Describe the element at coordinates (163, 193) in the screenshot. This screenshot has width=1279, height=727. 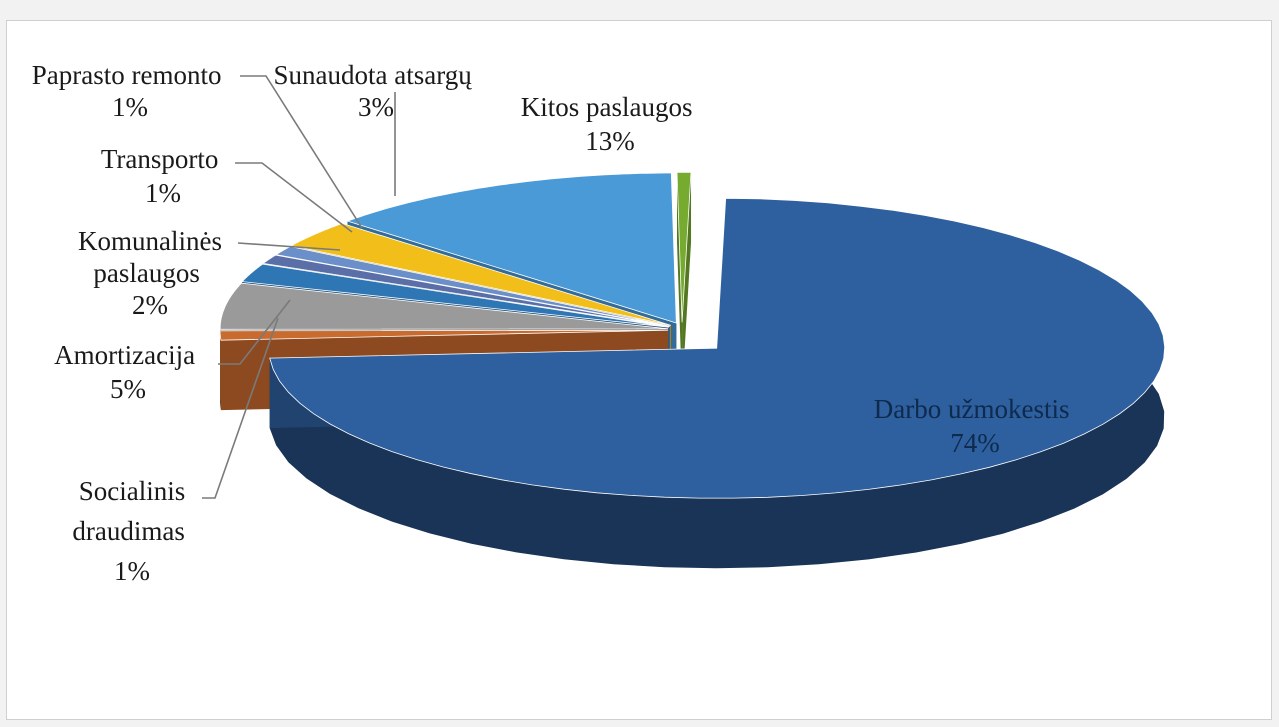
I see `label-transporto-value: 1%` at that location.